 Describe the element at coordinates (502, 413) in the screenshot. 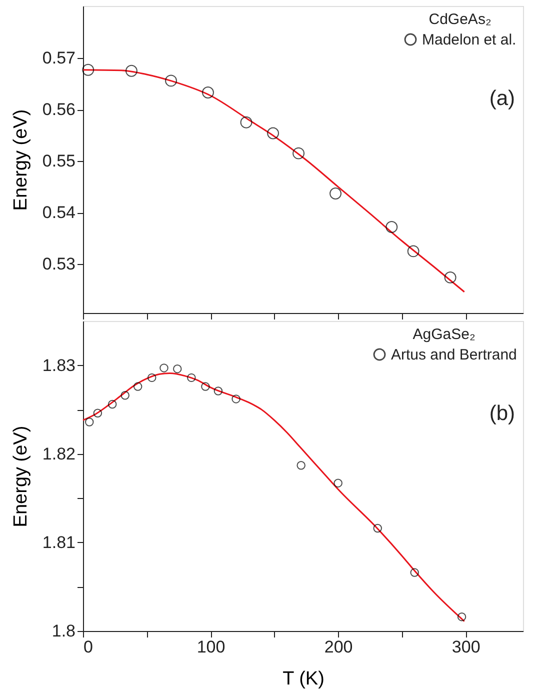

I see `annotation: (b)` at that location.